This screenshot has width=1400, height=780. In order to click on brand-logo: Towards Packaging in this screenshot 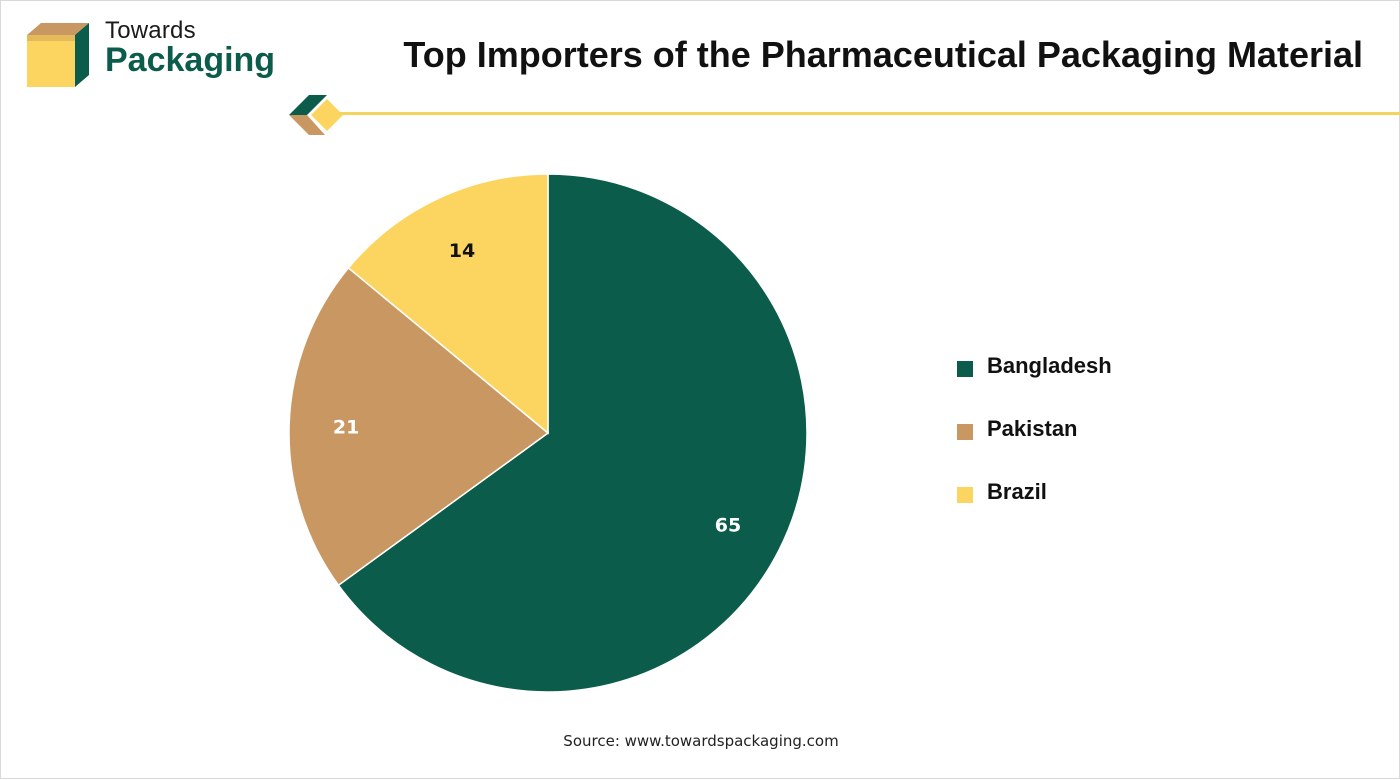, I will do `click(157, 52)`.